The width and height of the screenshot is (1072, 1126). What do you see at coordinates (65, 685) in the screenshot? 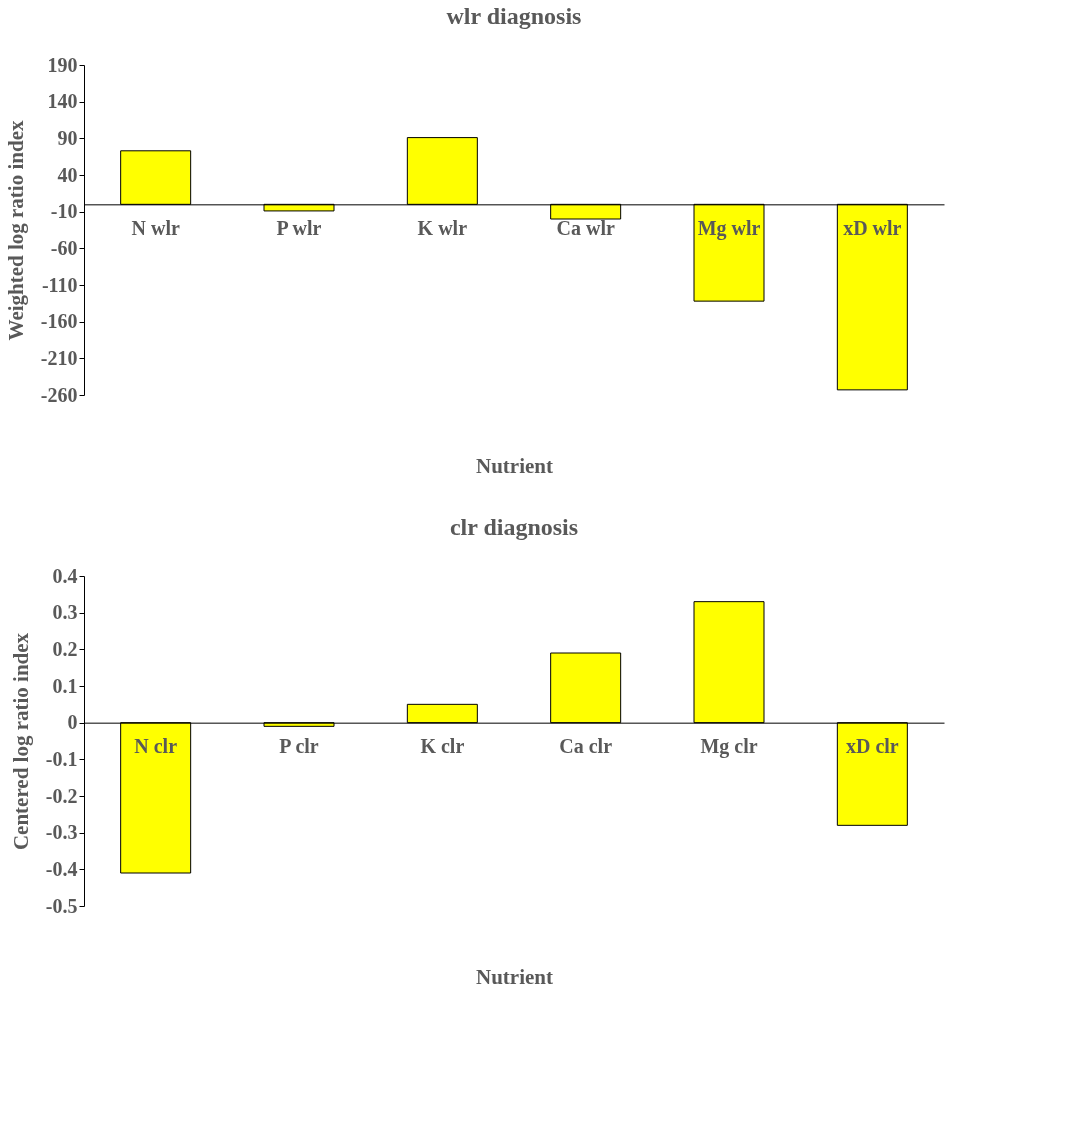
I see `y-tick-label: 0.1` at bounding box center [65, 685].